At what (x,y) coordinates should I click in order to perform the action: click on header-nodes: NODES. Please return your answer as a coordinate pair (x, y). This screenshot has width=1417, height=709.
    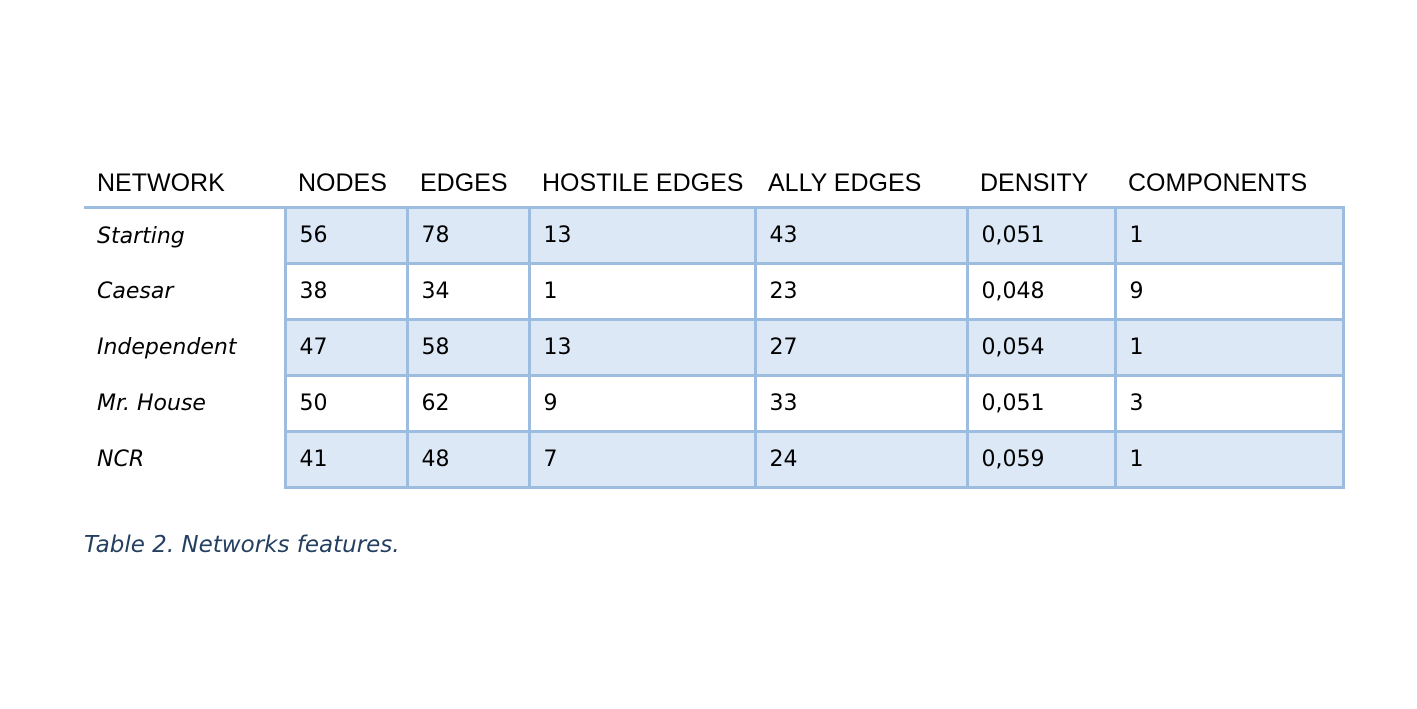
    Looking at the image, I should click on (346, 184).